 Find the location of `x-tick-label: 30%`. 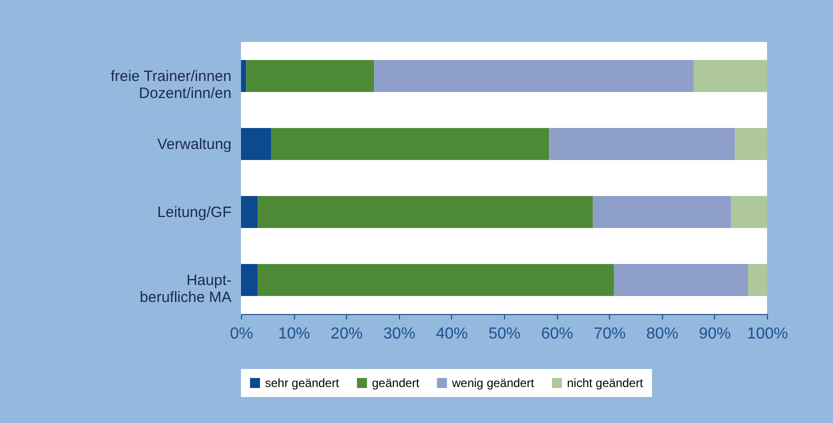

x-tick-label: 30% is located at coordinates (399, 334).